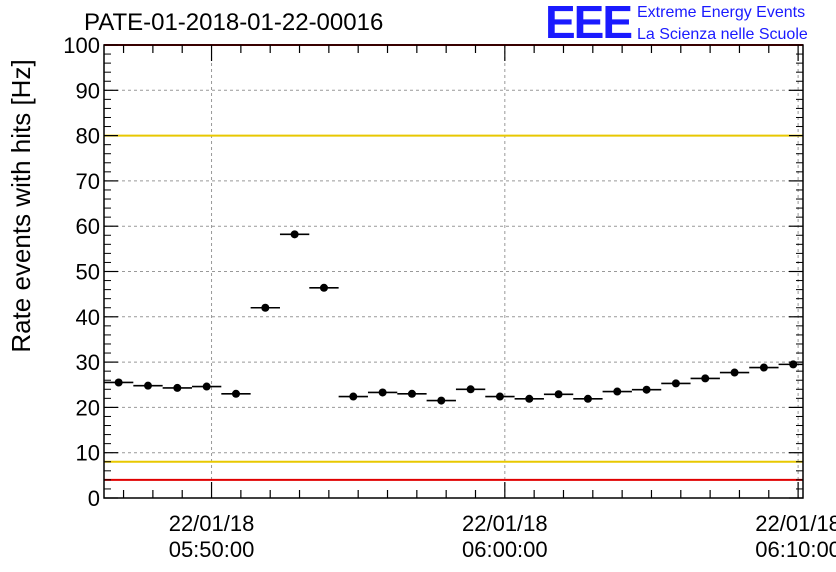 The width and height of the screenshot is (836, 572). What do you see at coordinates (81, 45) in the screenshot?
I see `y-tick-label: 100` at bounding box center [81, 45].